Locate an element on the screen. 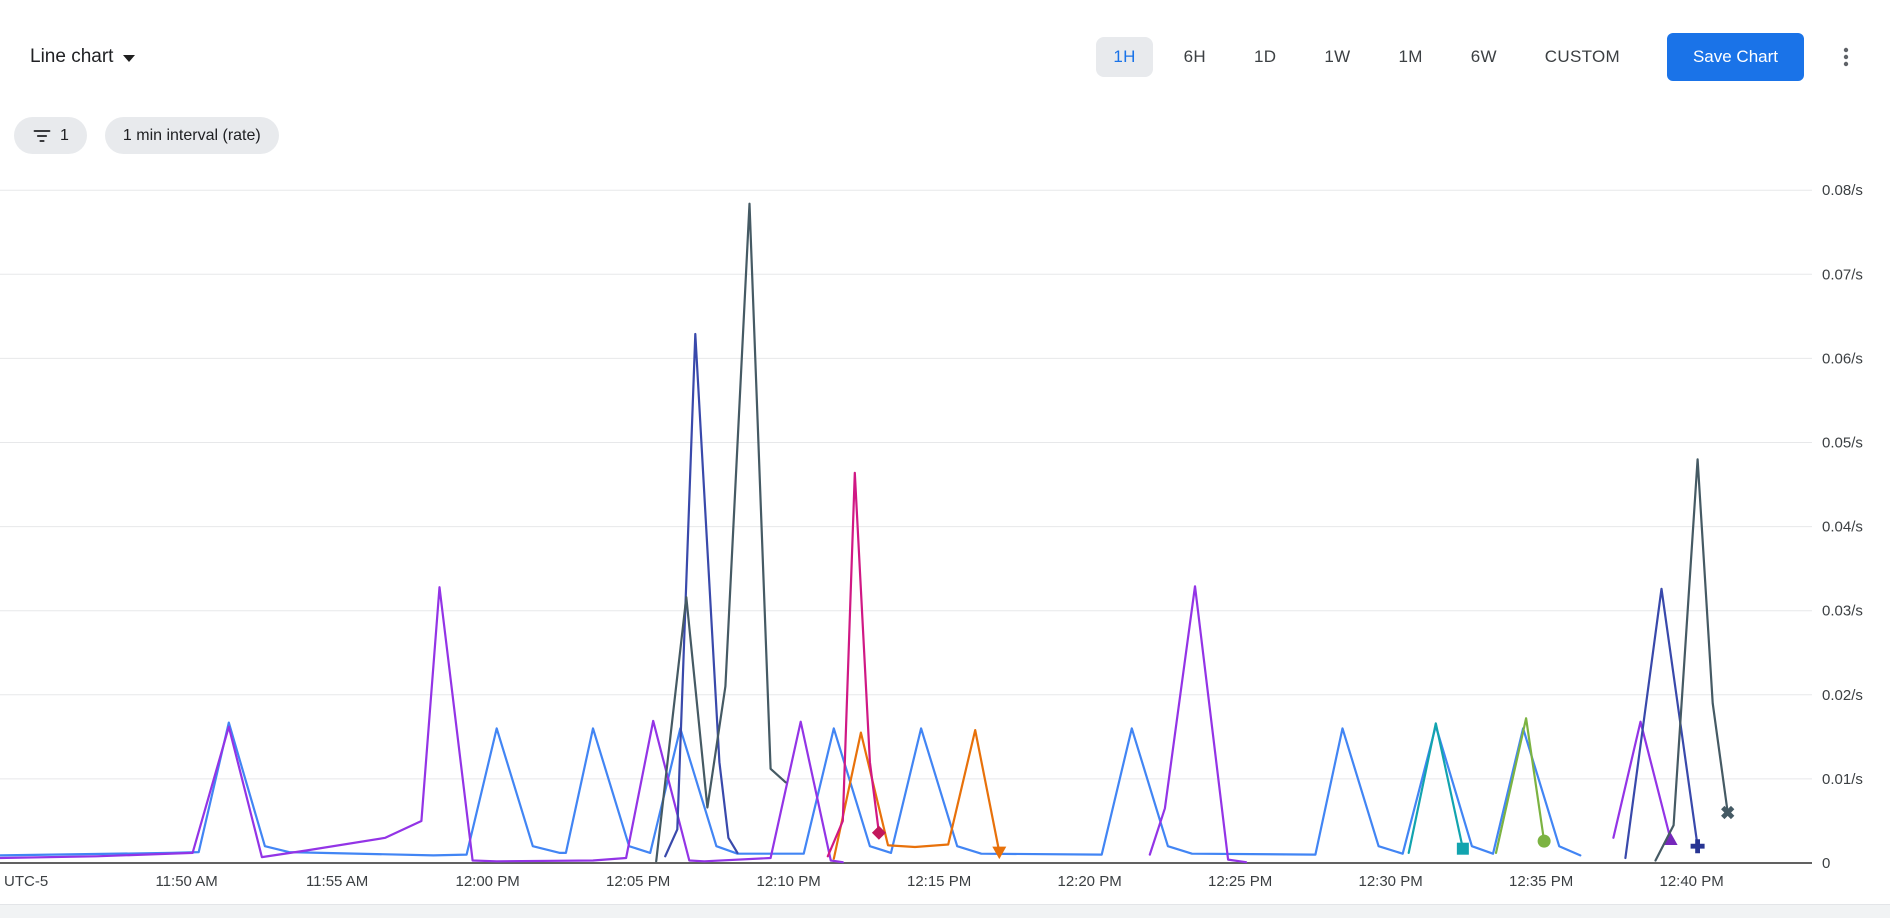 This screenshot has width=1890, height=918. y-axis-tick-label: 0.03/s is located at coordinates (1842, 611).